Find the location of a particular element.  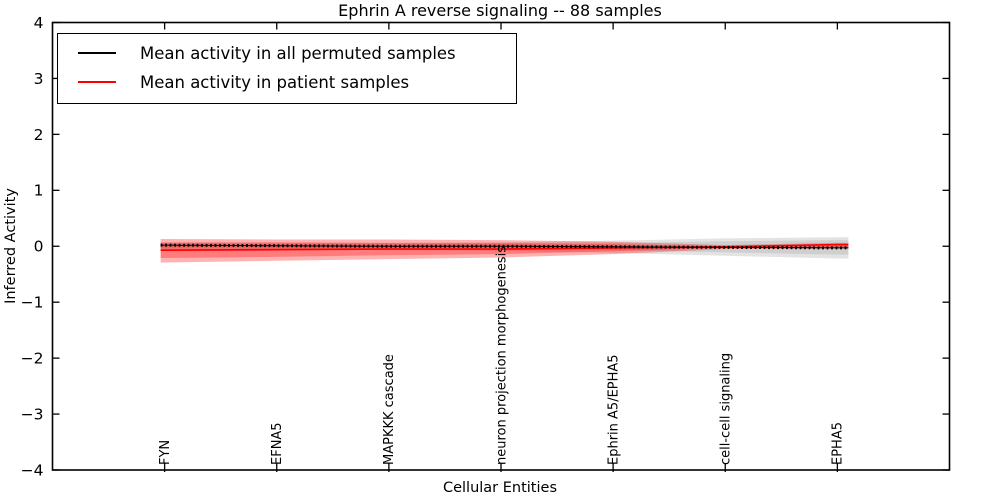

y-tick-label: 1 is located at coordinates (39, 191).